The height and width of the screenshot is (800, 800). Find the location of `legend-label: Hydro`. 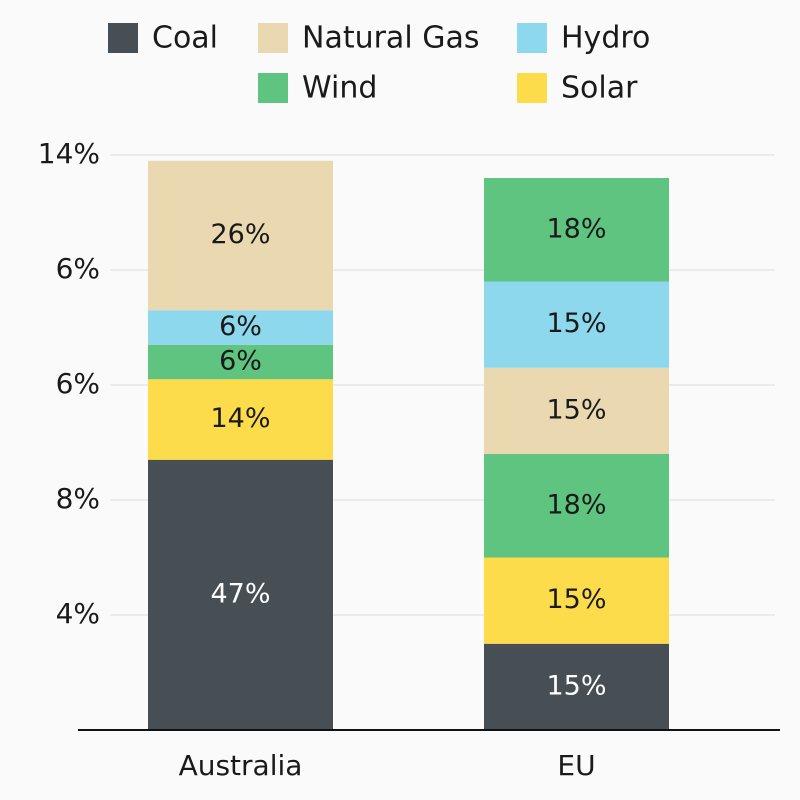

legend-label: Hydro is located at coordinates (605, 38).